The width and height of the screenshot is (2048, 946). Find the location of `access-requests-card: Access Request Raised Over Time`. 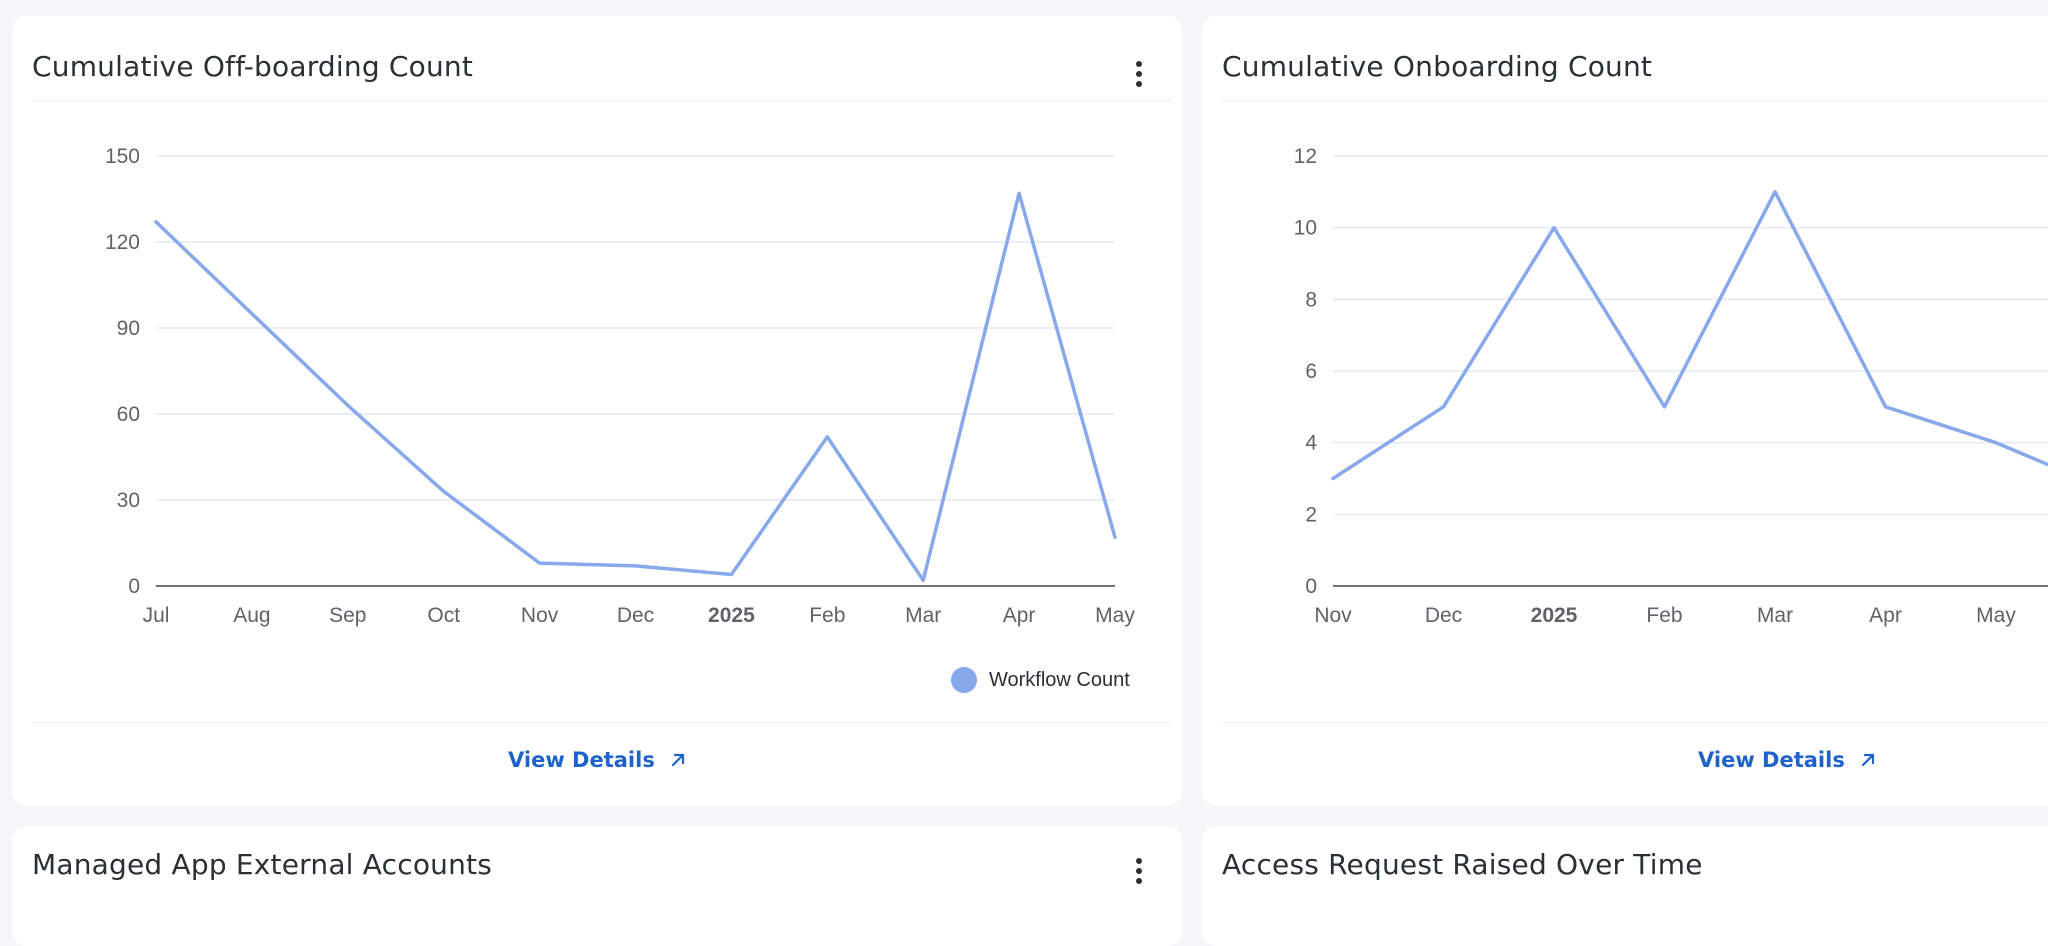

access-requests-card: Access Request Raised Over Time is located at coordinates (1625, 886).